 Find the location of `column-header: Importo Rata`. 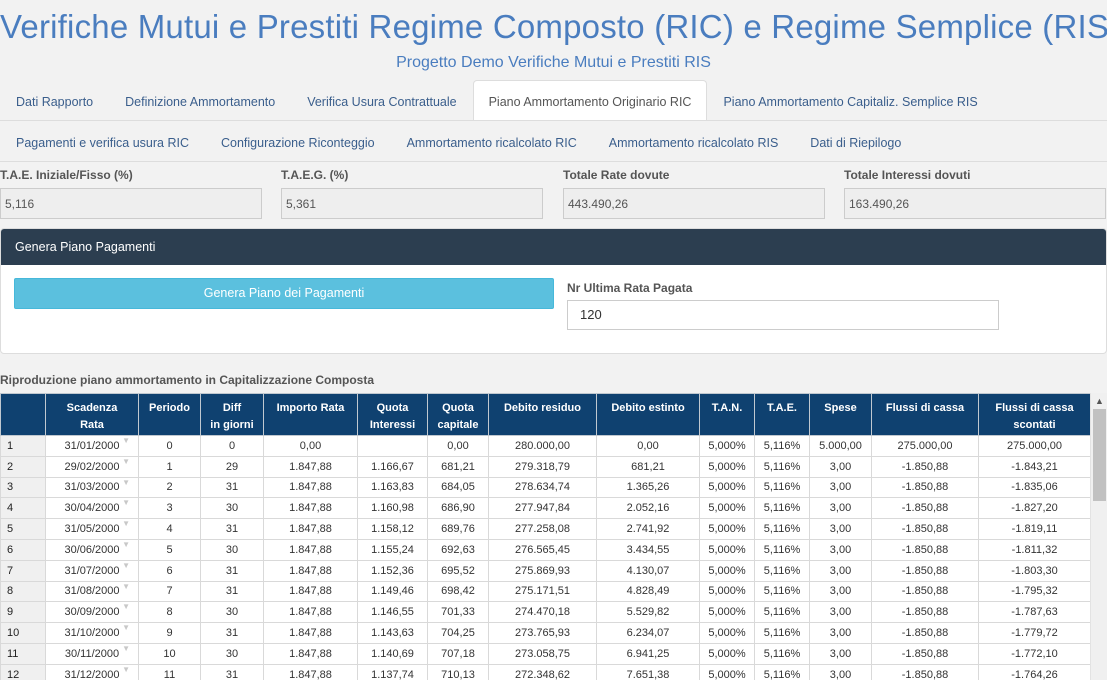

column-header: Importo Rata is located at coordinates (310, 414).